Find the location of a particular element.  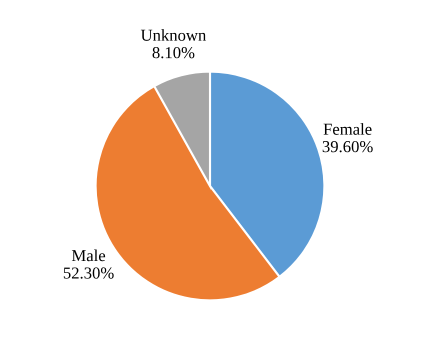

slice-label: Female is located at coordinates (348, 129).